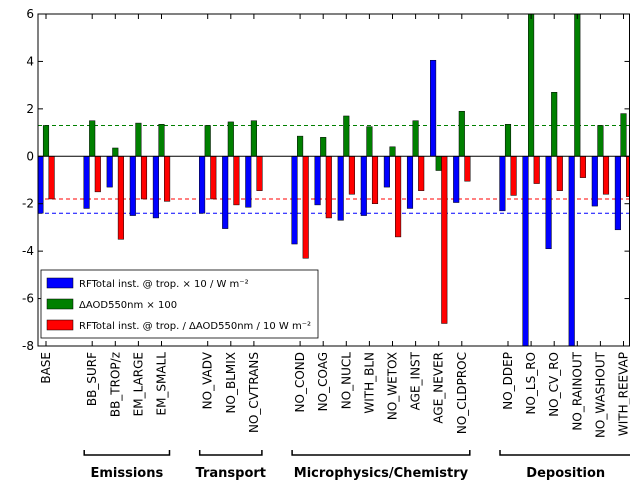 This screenshot has height=485, width=630. What do you see at coordinates (46, 368) in the screenshot?
I see `x-tick-label: BASE` at bounding box center [46, 368].